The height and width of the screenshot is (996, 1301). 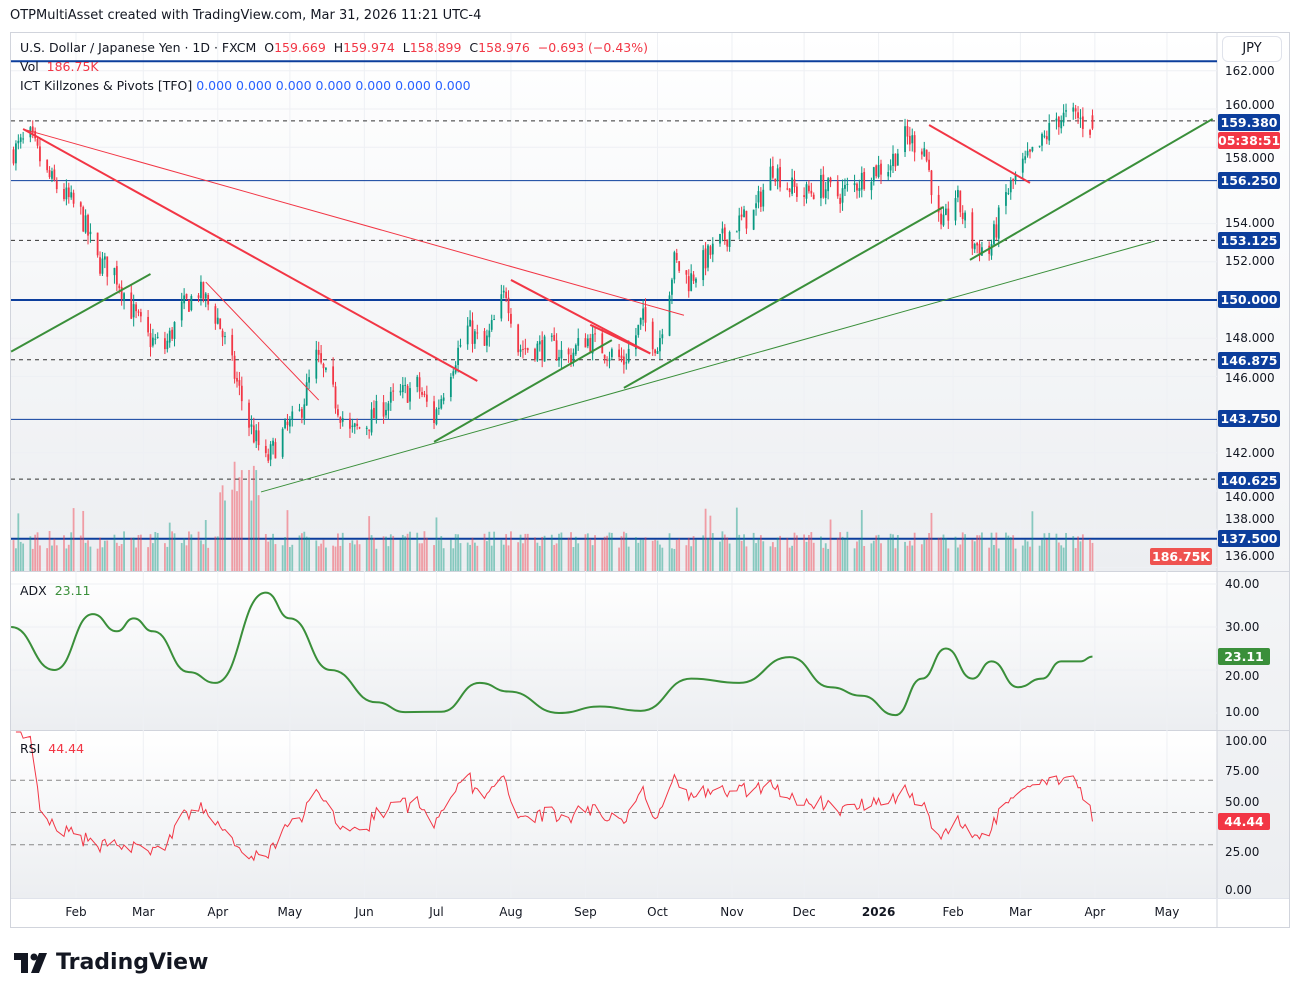 I want to click on time-tick-label: May, so click(x=1167, y=912).